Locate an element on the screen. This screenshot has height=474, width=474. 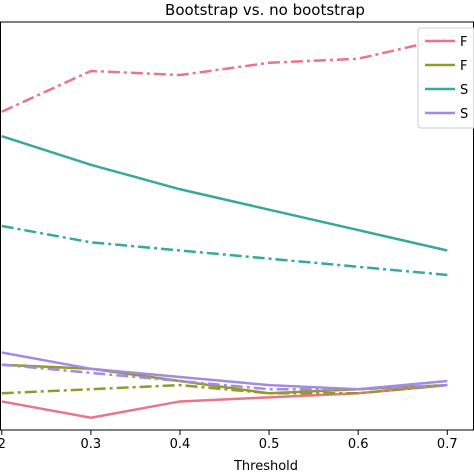
x-tick-label: 2 is located at coordinates (3, 444).